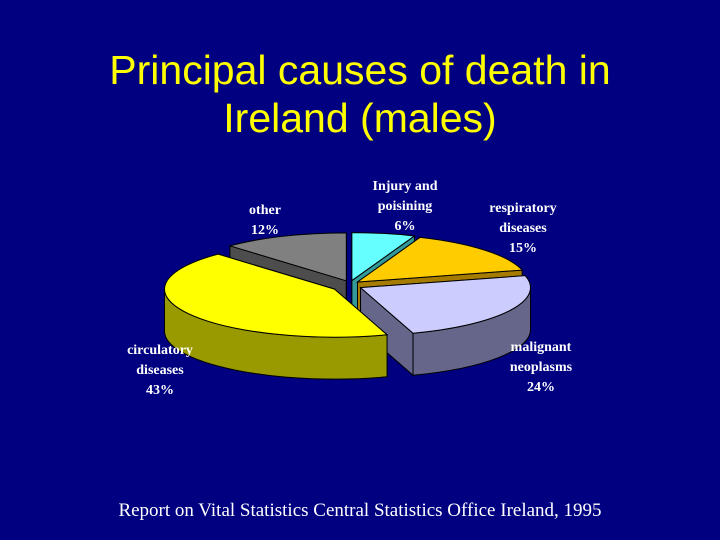 The width and height of the screenshot is (720, 540). I want to click on slice-injury-and-poisining, so click(383, 257).